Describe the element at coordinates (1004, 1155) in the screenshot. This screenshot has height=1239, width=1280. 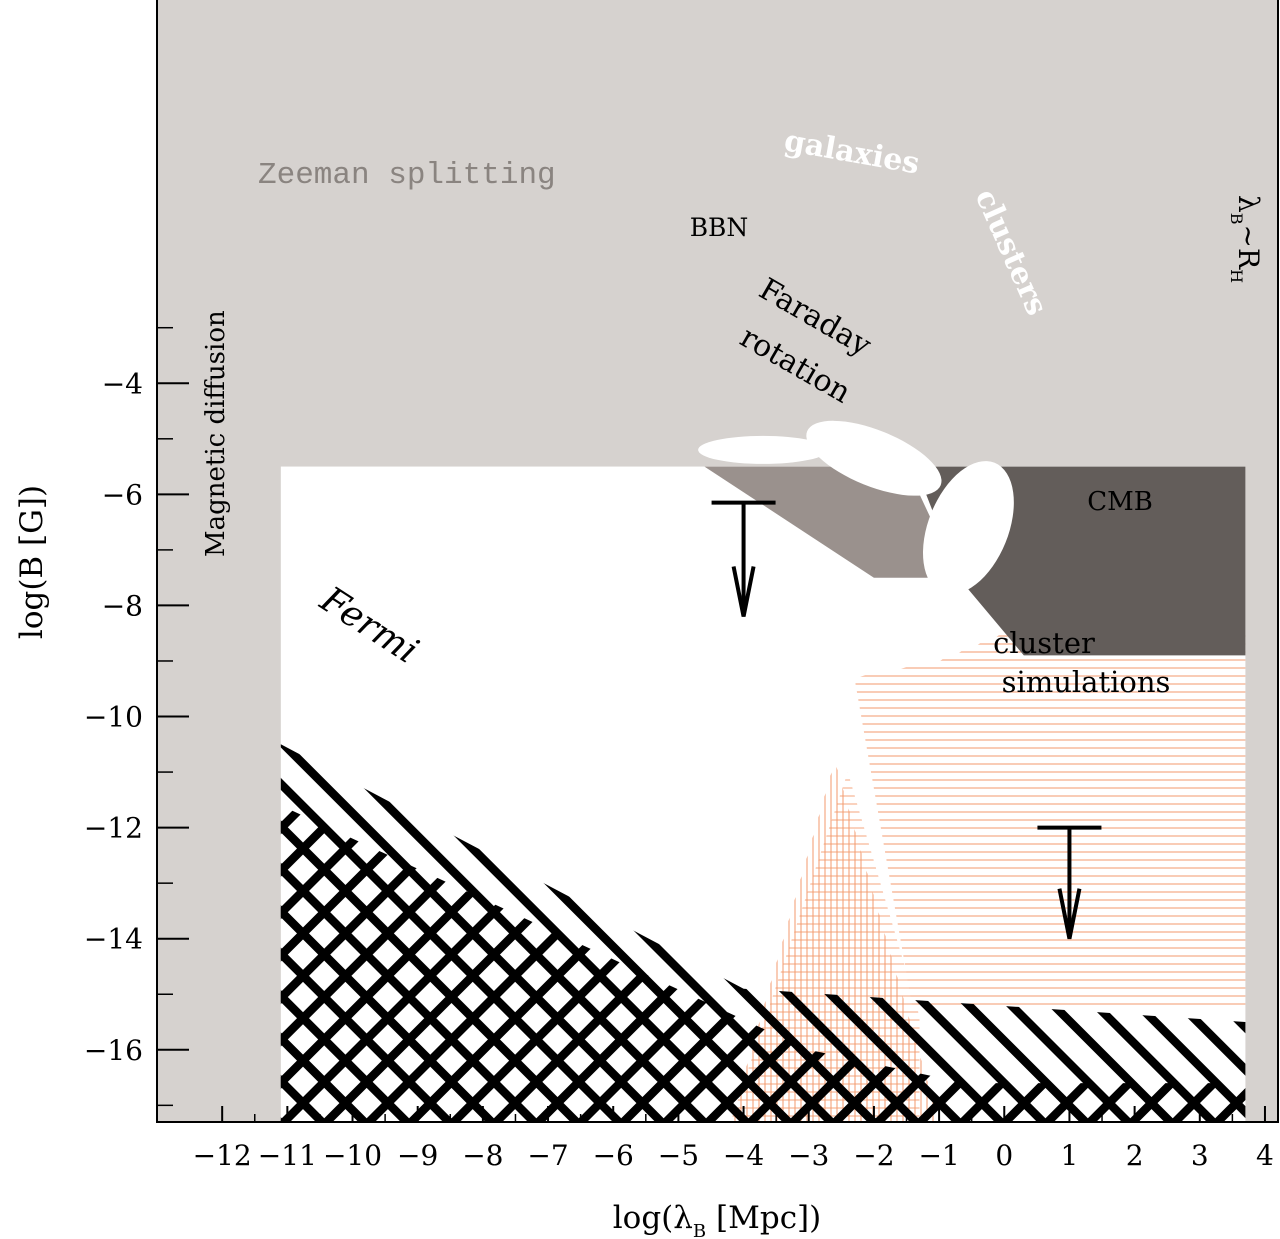
I see `x-tick-label: 0` at that location.